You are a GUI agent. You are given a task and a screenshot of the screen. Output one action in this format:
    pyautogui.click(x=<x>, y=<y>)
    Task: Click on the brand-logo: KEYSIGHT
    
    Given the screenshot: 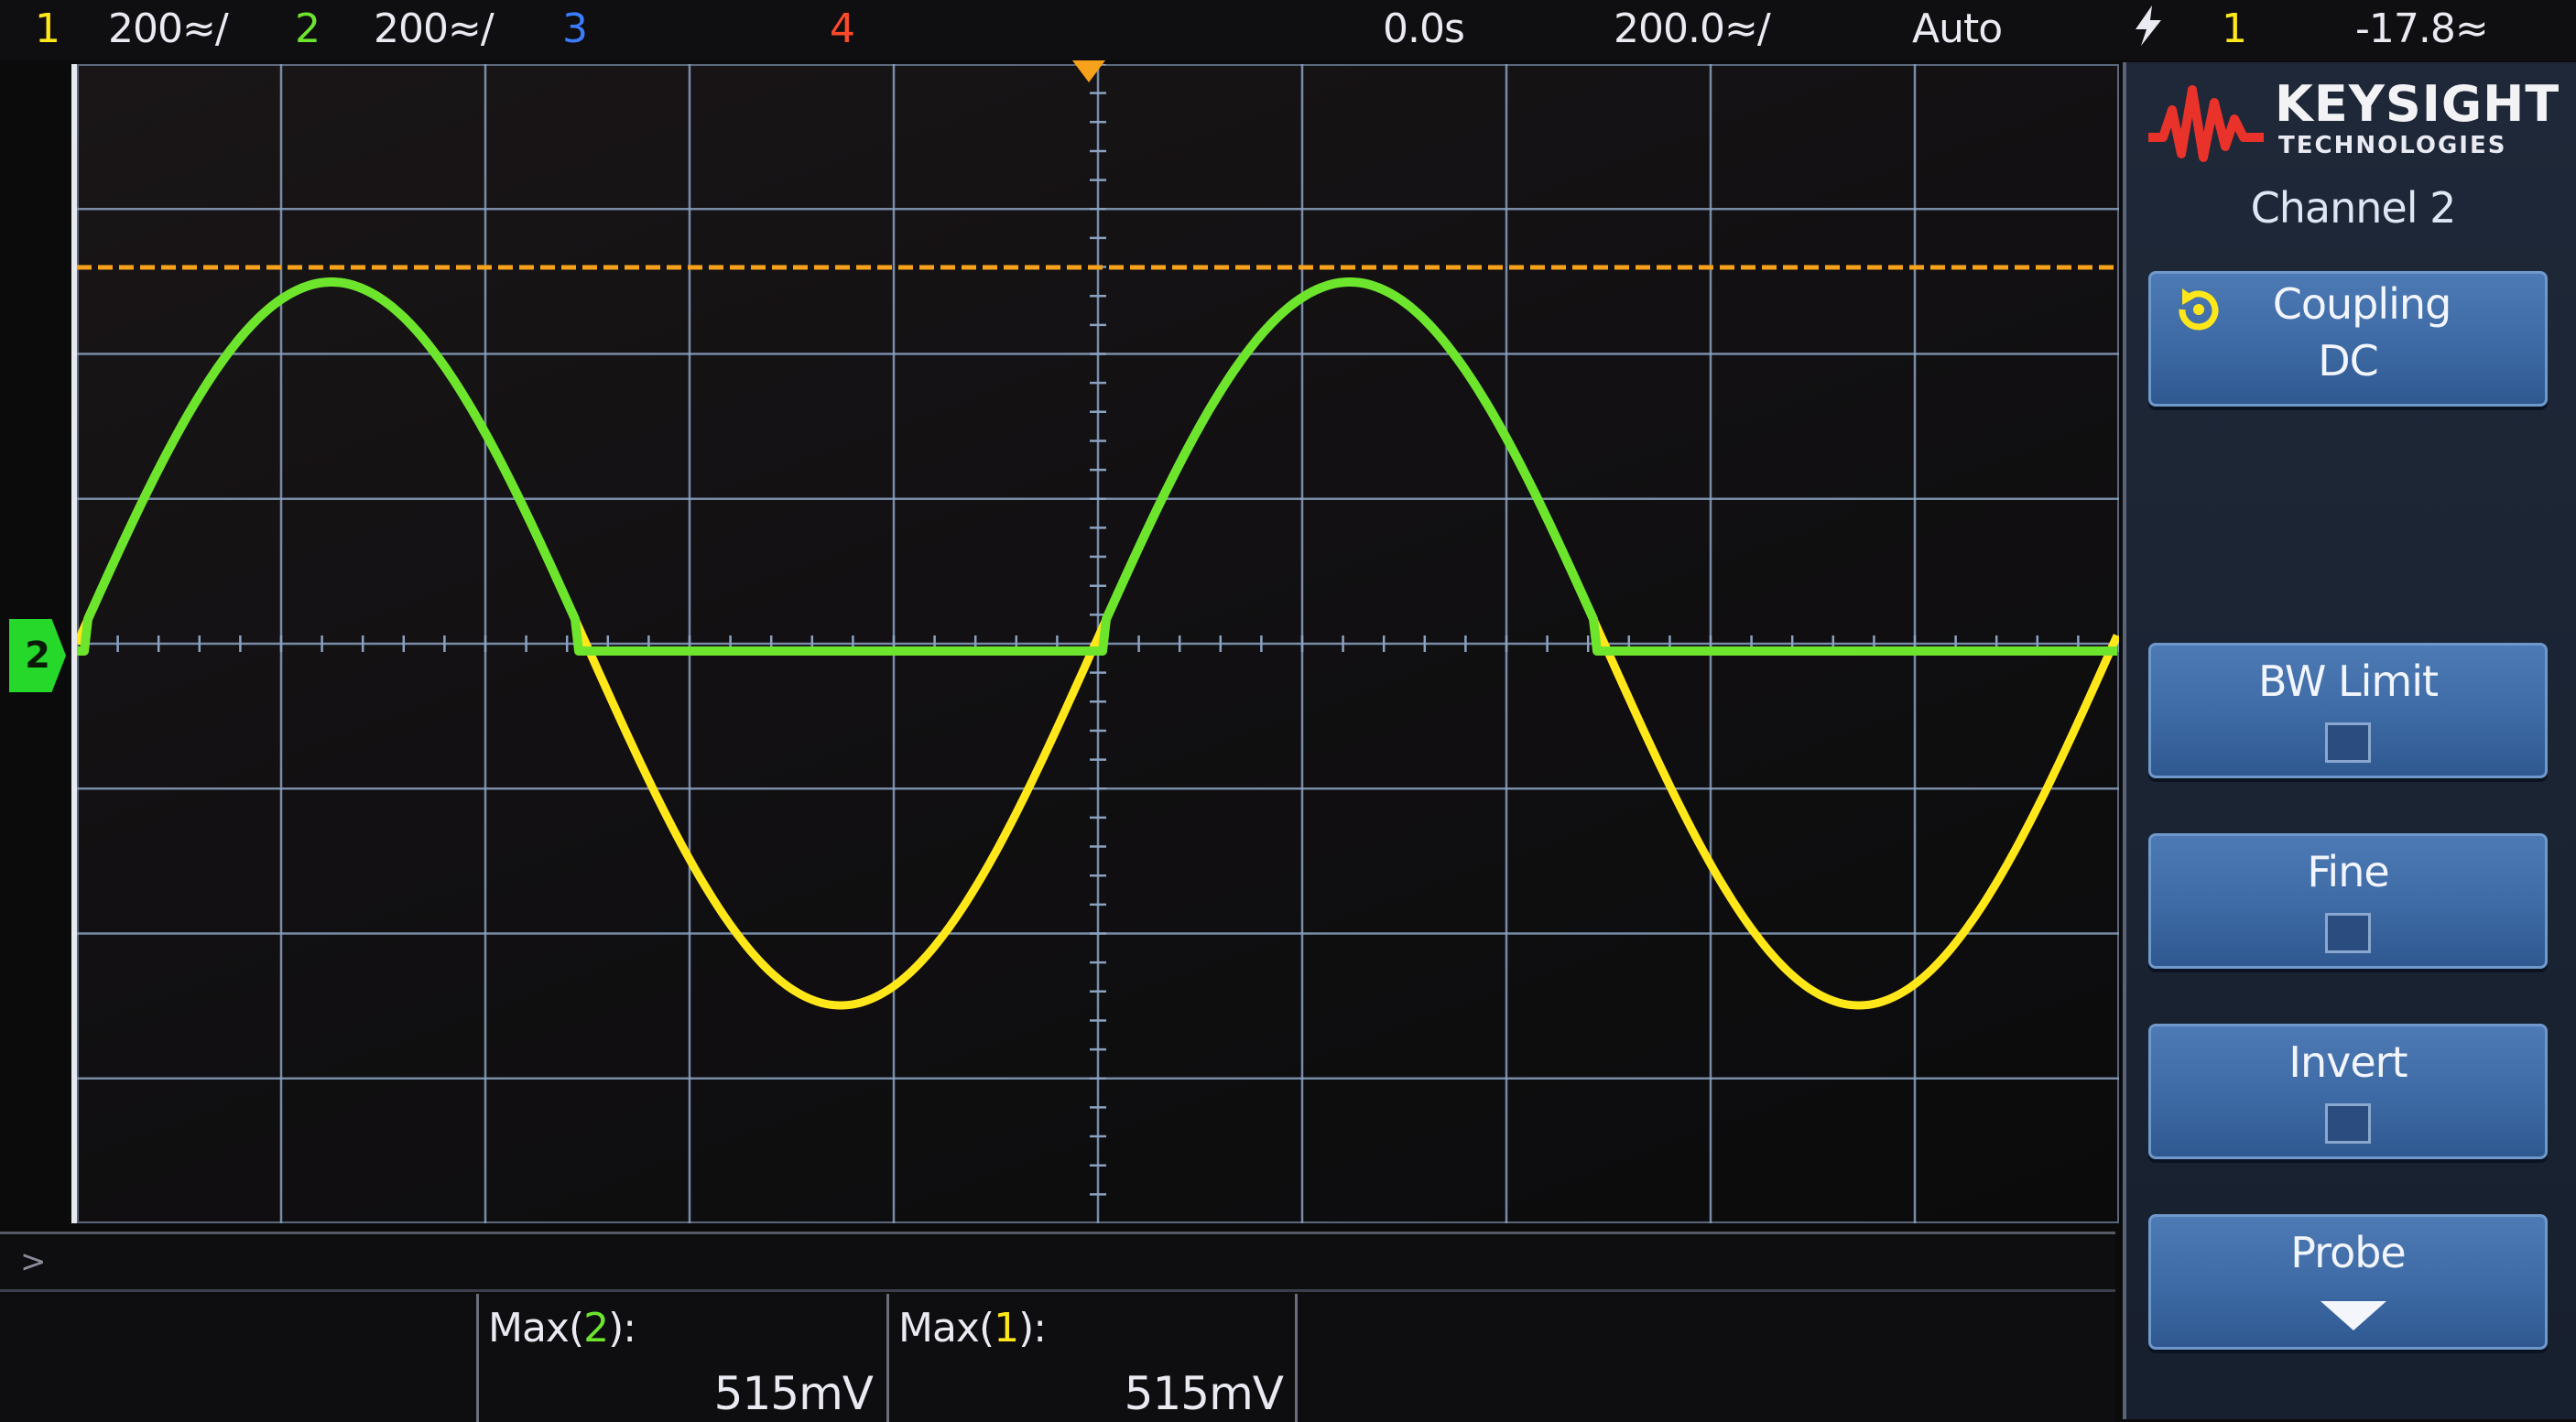 What is the action you would take?
    pyautogui.click(x=2417, y=104)
    